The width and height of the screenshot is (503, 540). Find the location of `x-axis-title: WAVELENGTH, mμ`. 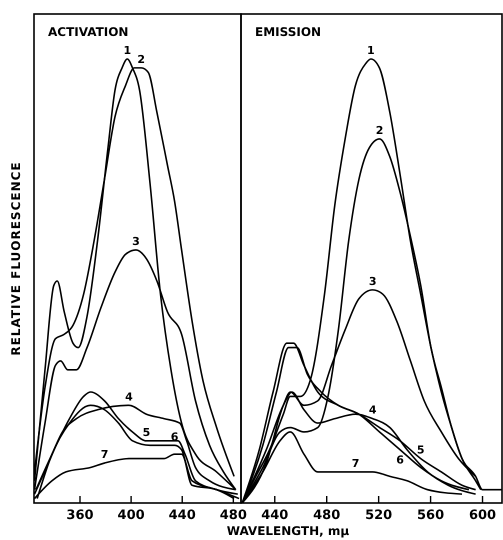

x-axis-title: WAVELENGTH, mμ is located at coordinates (288, 531).